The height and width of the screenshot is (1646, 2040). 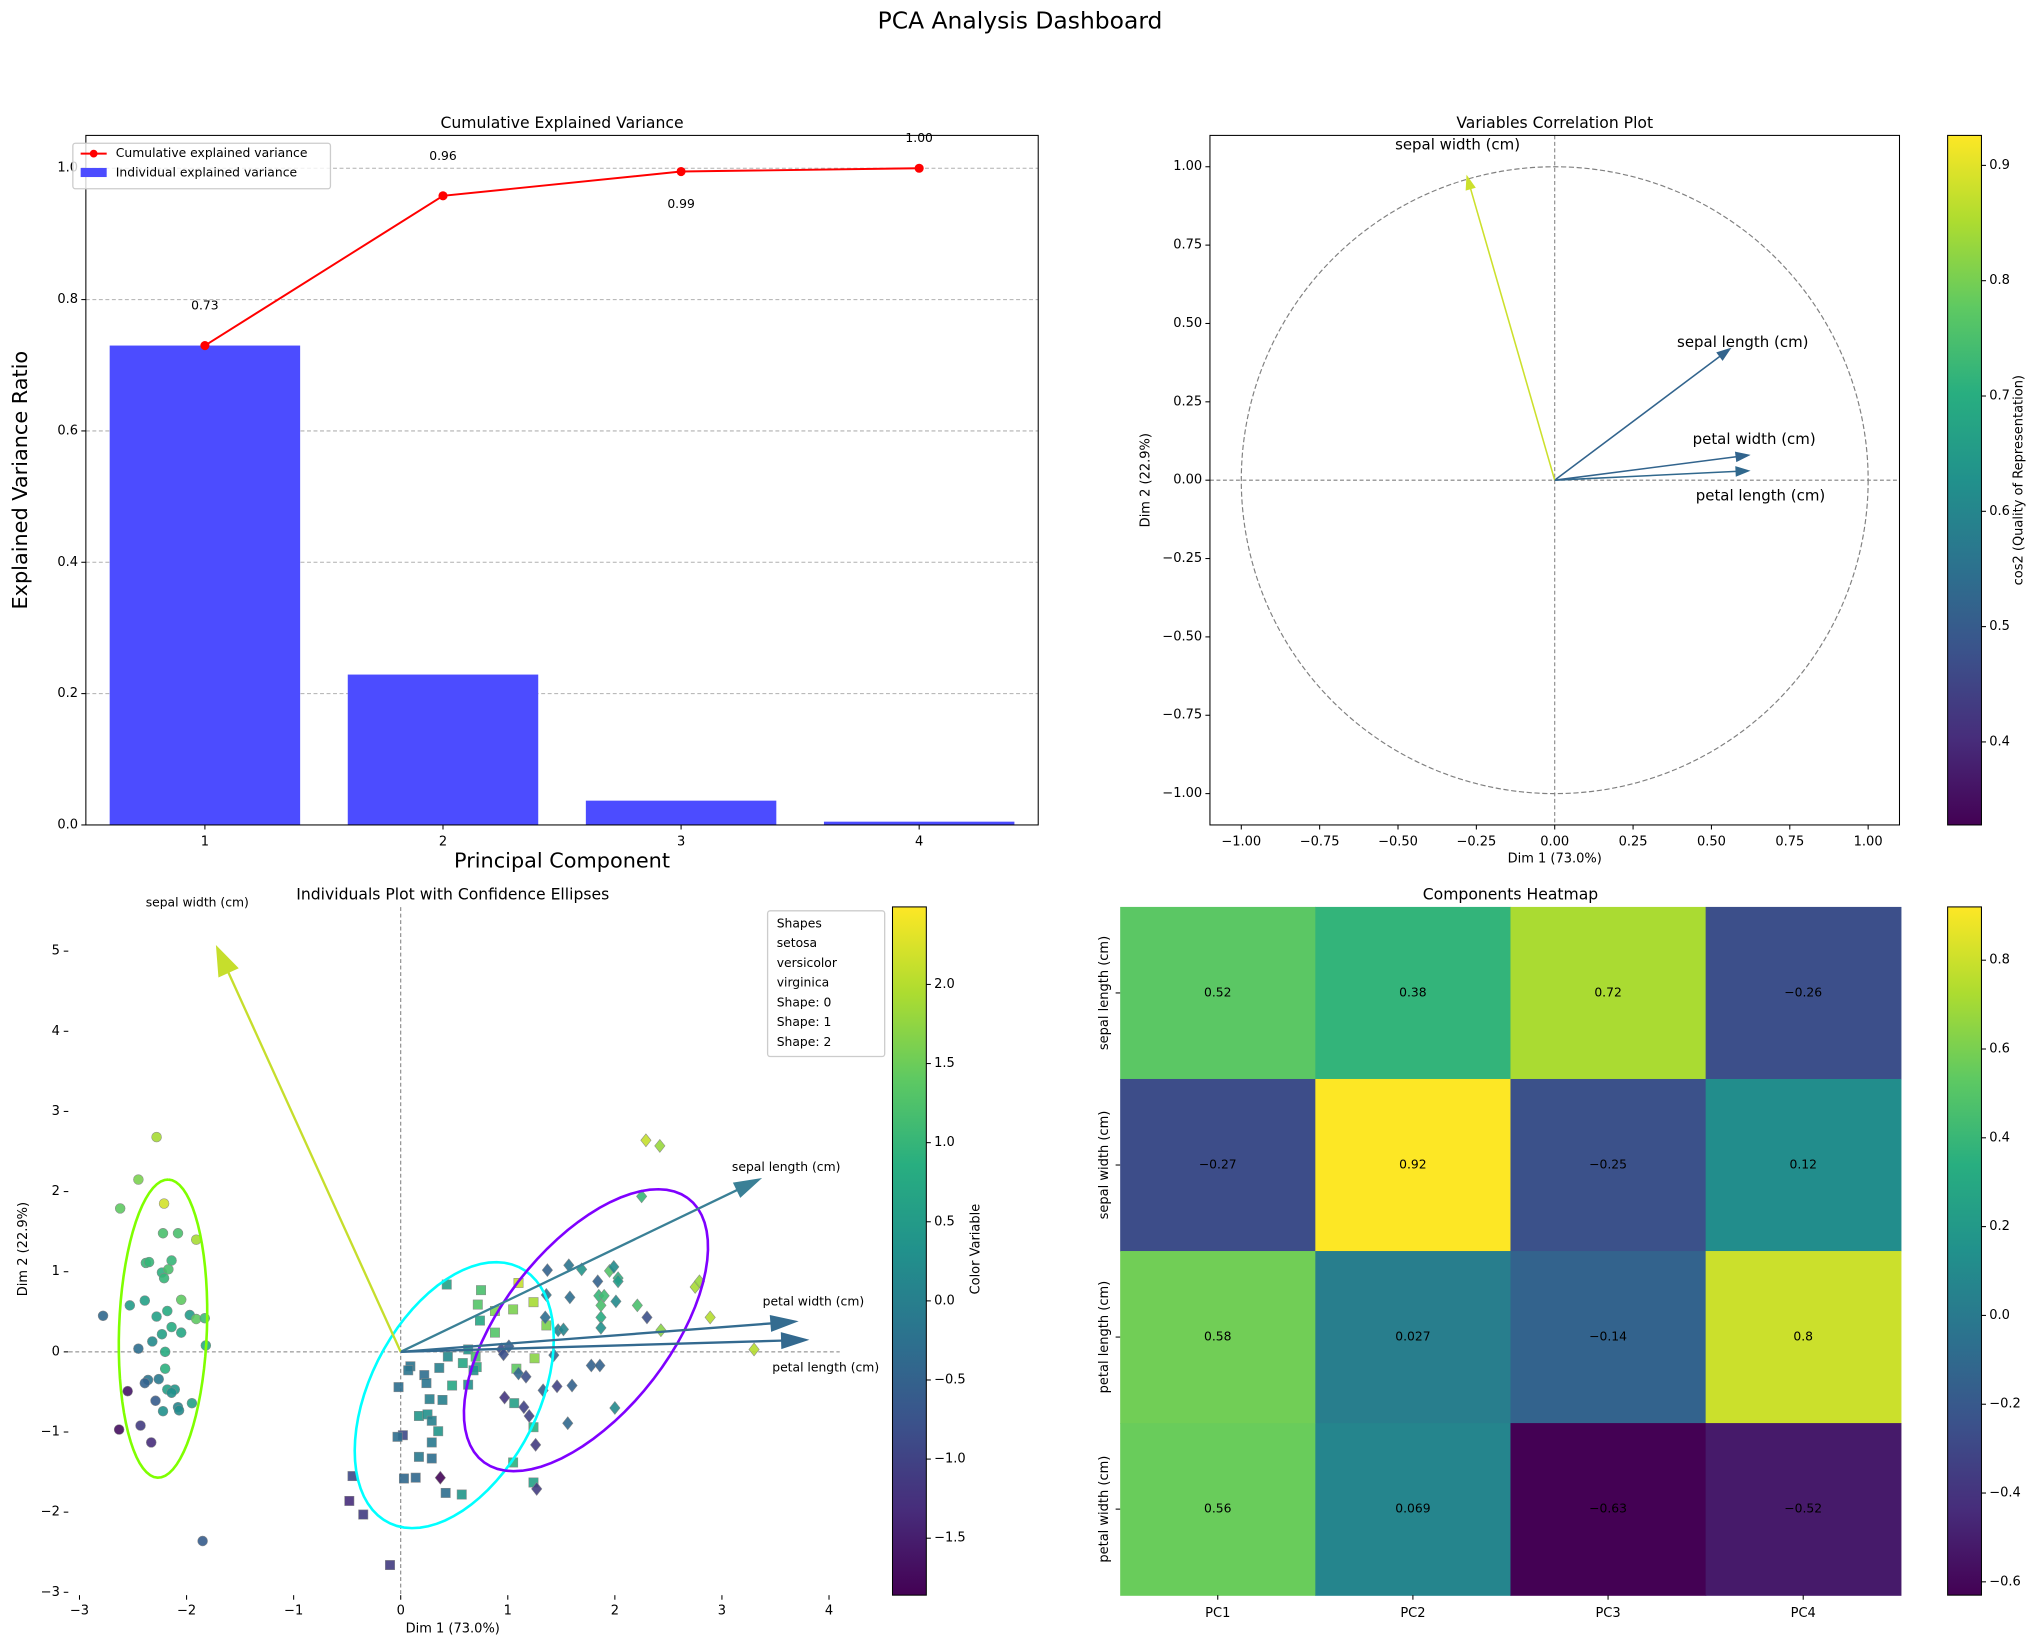 I want to click on x-tick-label: 4, so click(x=919, y=841).